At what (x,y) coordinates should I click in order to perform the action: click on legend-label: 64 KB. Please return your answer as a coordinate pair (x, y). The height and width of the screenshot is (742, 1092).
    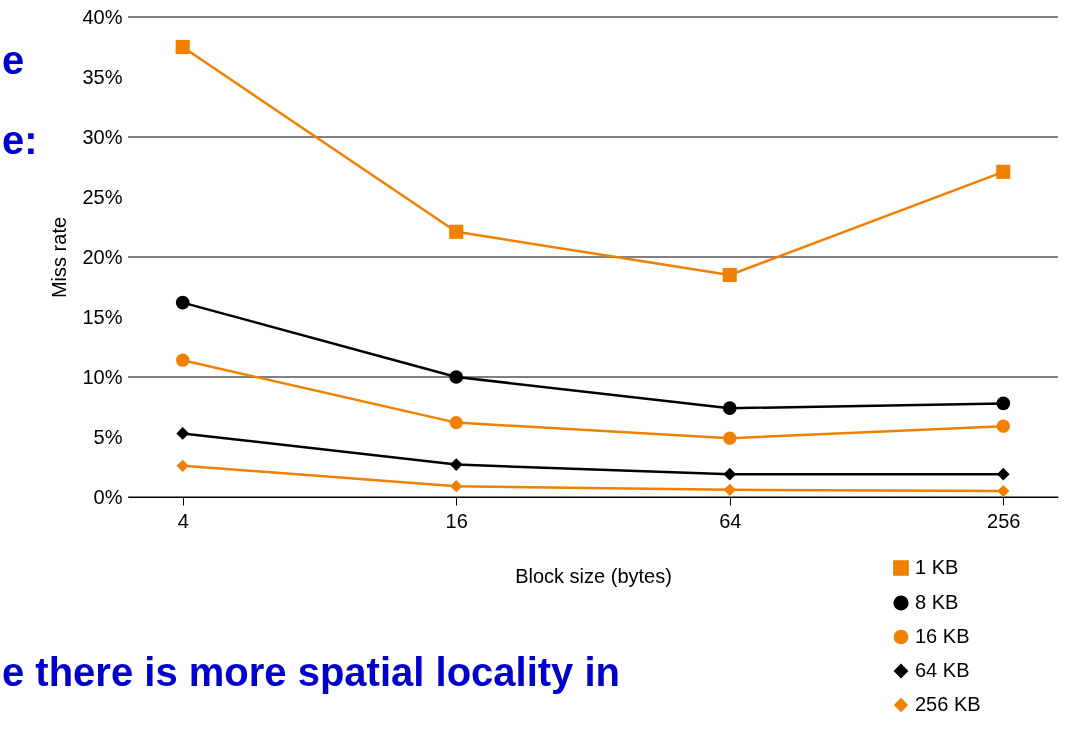
    Looking at the image, I should click on (942, 670).